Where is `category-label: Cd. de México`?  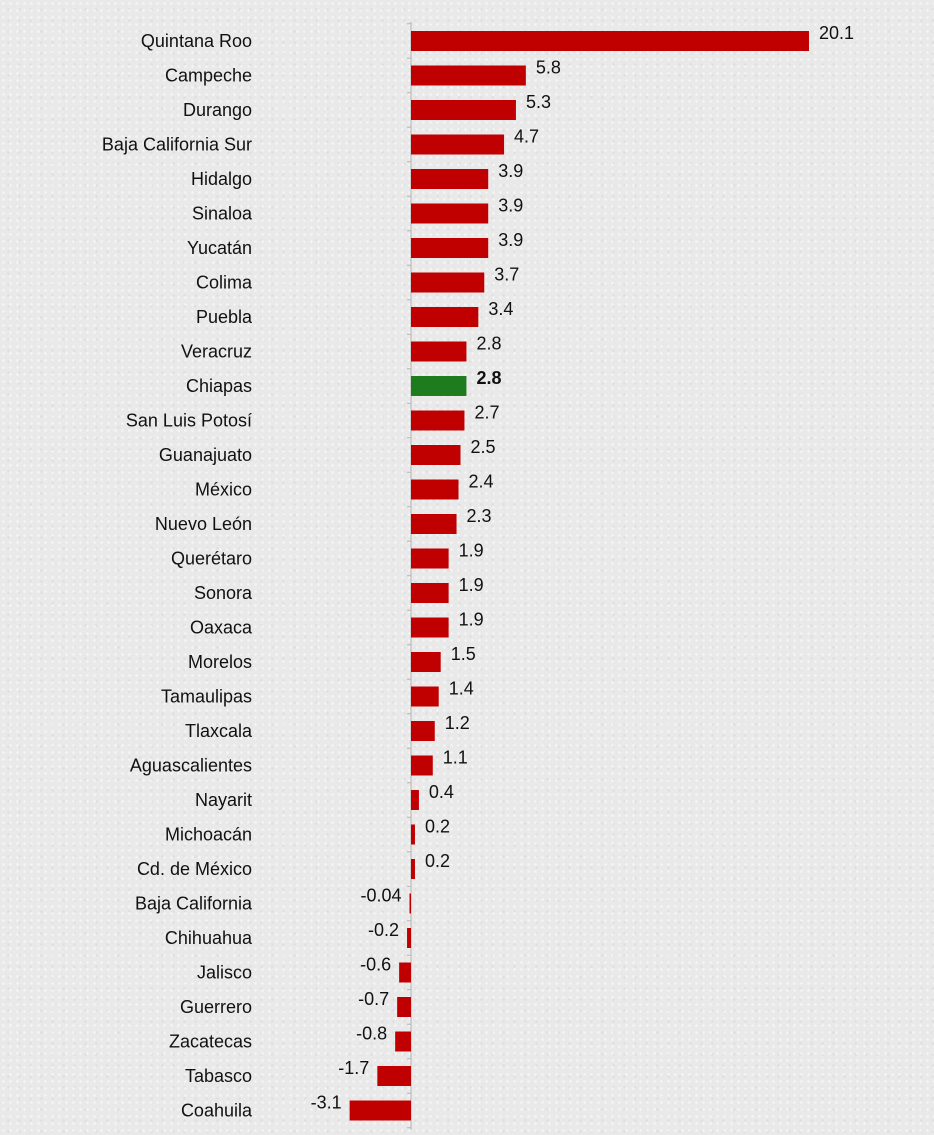 category-label: Cd. de México is located at coordinates (194, 869).